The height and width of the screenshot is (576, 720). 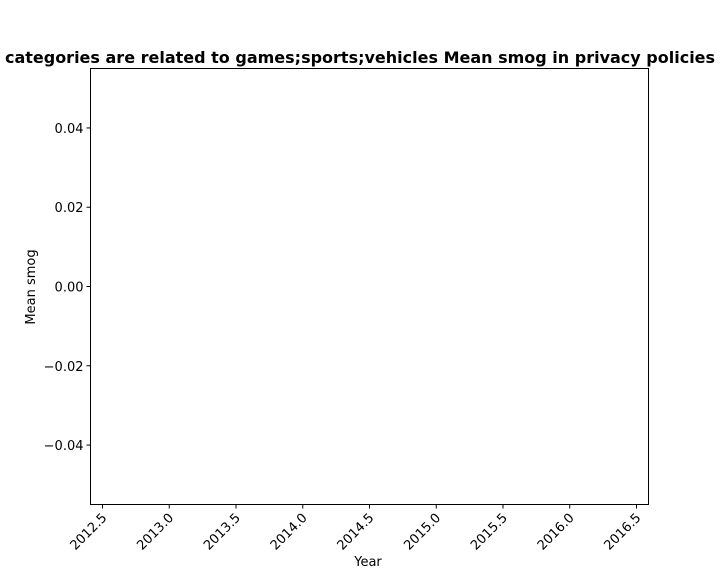 What do you see at coordinates (69, 208) in the screenshot?
I see `y-tick-label: 0.02` at bounding box center [69, 208].